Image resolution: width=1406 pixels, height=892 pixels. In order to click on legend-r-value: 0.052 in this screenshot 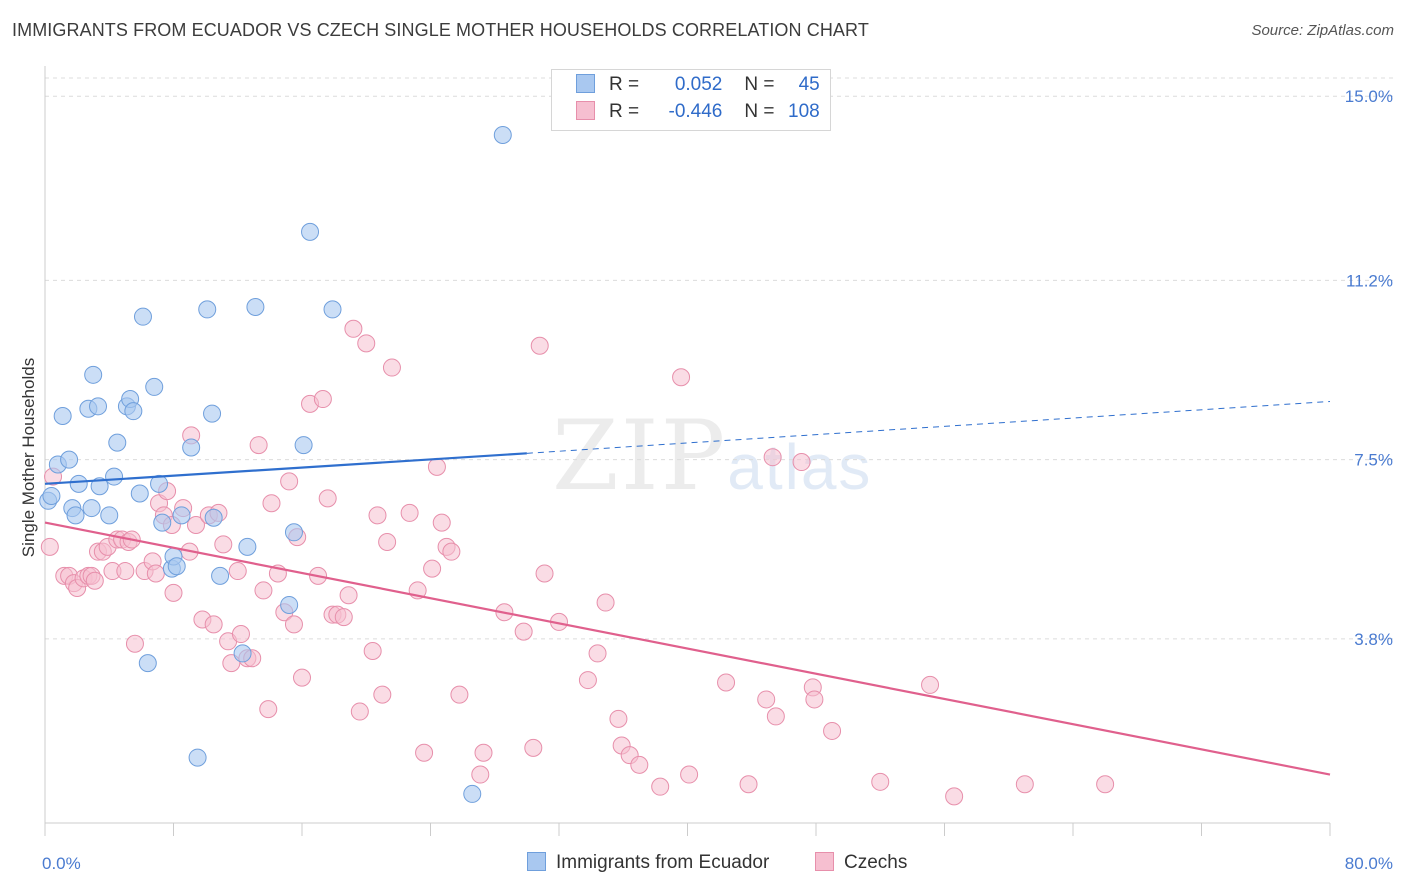, I will do `click(698, 84)`.